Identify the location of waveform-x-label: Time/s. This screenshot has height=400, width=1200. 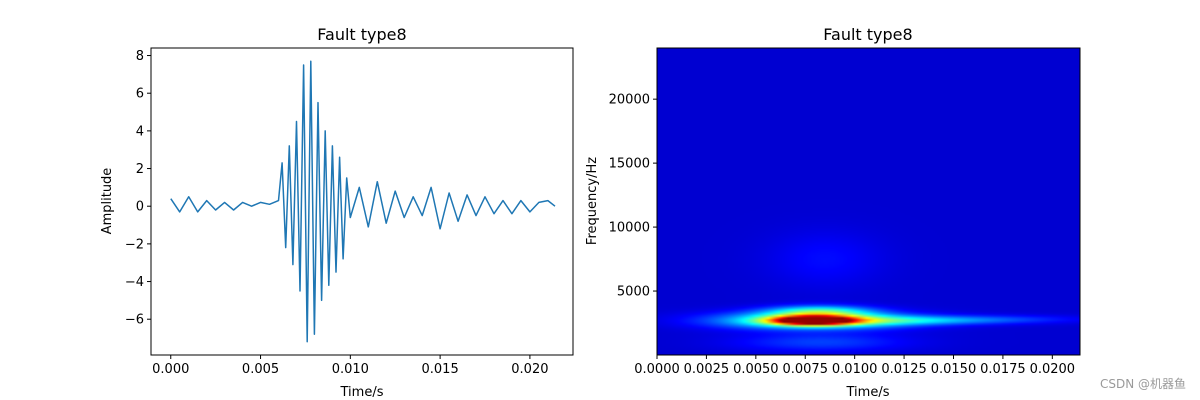
(362, 392).